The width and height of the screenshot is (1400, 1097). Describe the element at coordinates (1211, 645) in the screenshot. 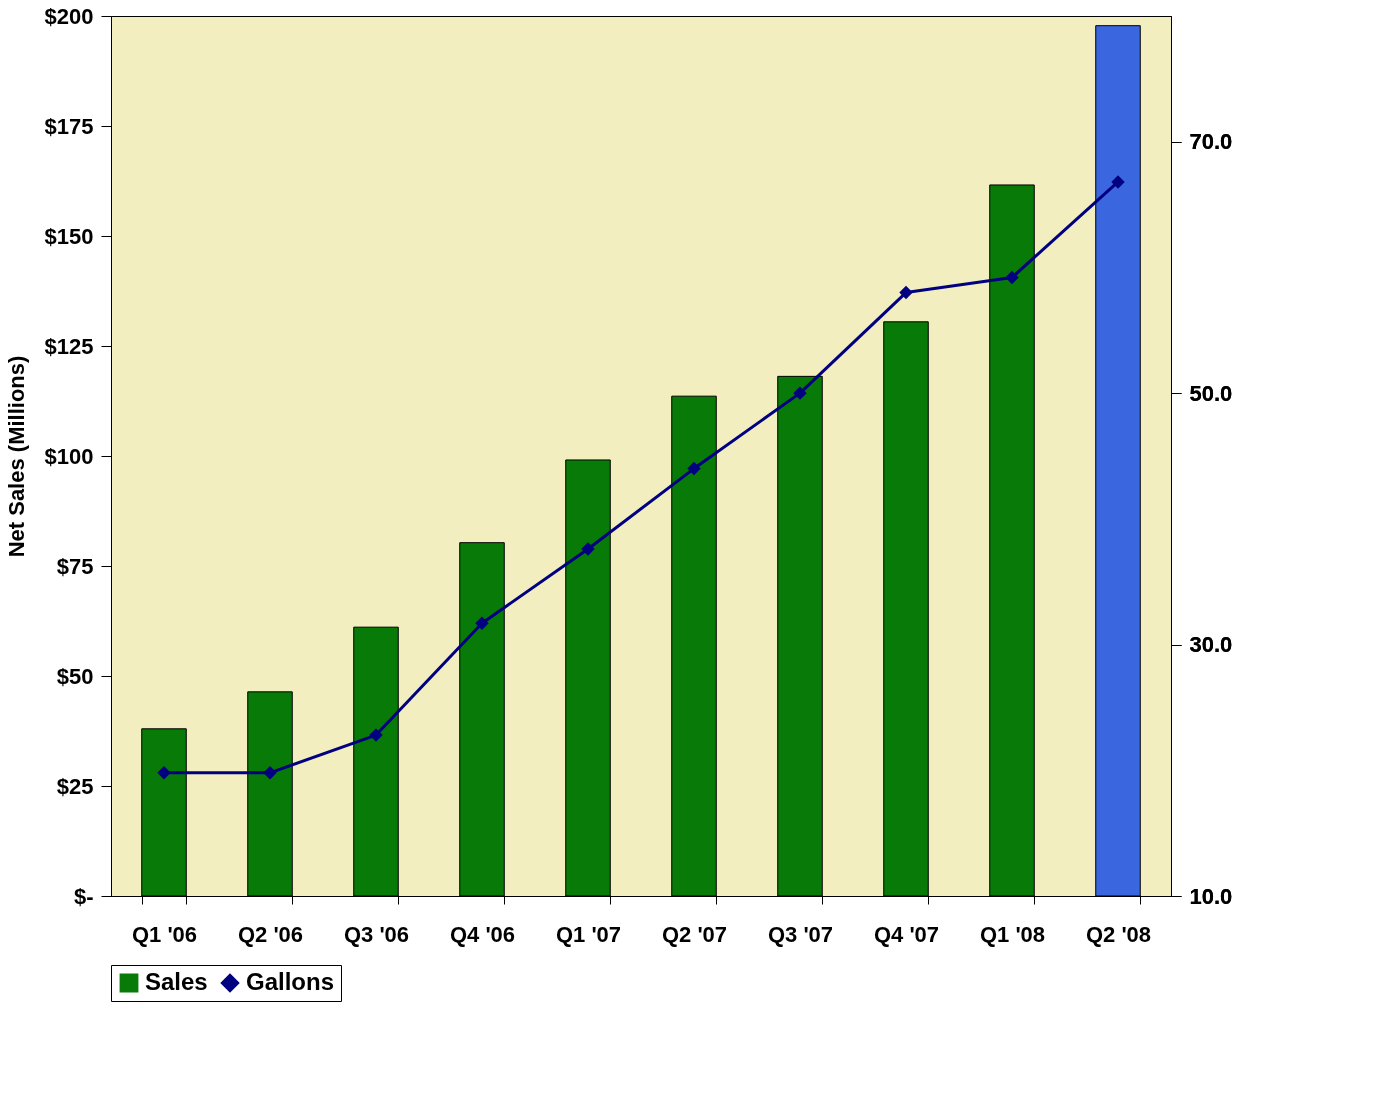

I see `y2-tick-label: 30.0` at that location.